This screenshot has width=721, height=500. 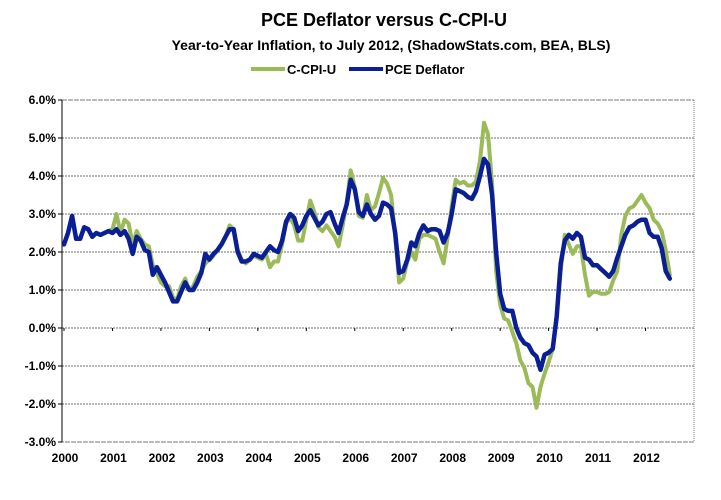 What do you see at coordinates (41, 442) in the screenshot?
I see `y-tick-label: -3.0%` at bounding box center [41, 442].